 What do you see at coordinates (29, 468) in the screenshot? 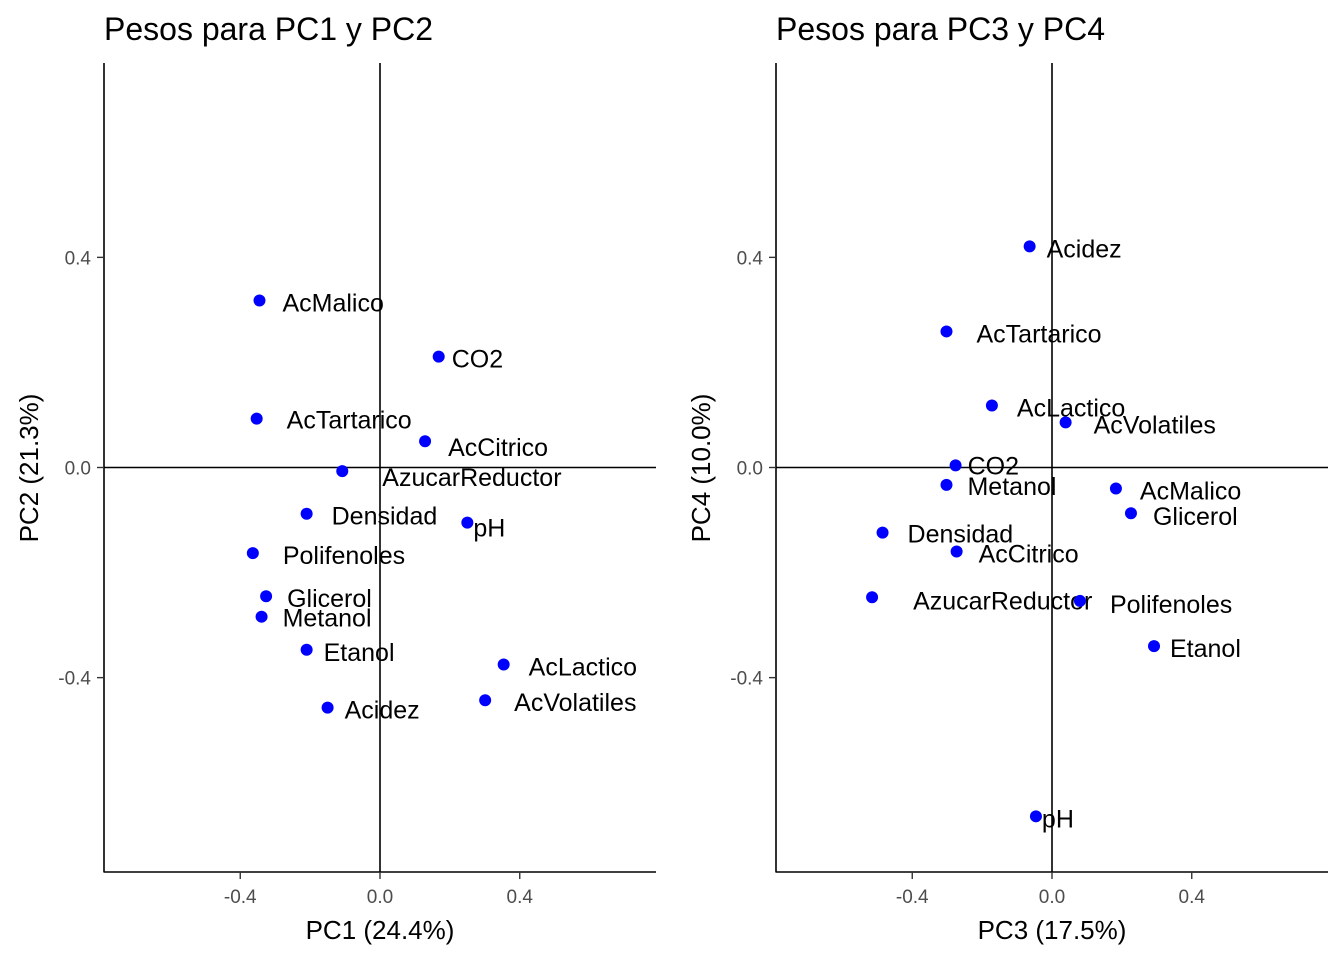
I see `y-axis-label: PC2 (21.3%)` at bounding box center [29, 468].